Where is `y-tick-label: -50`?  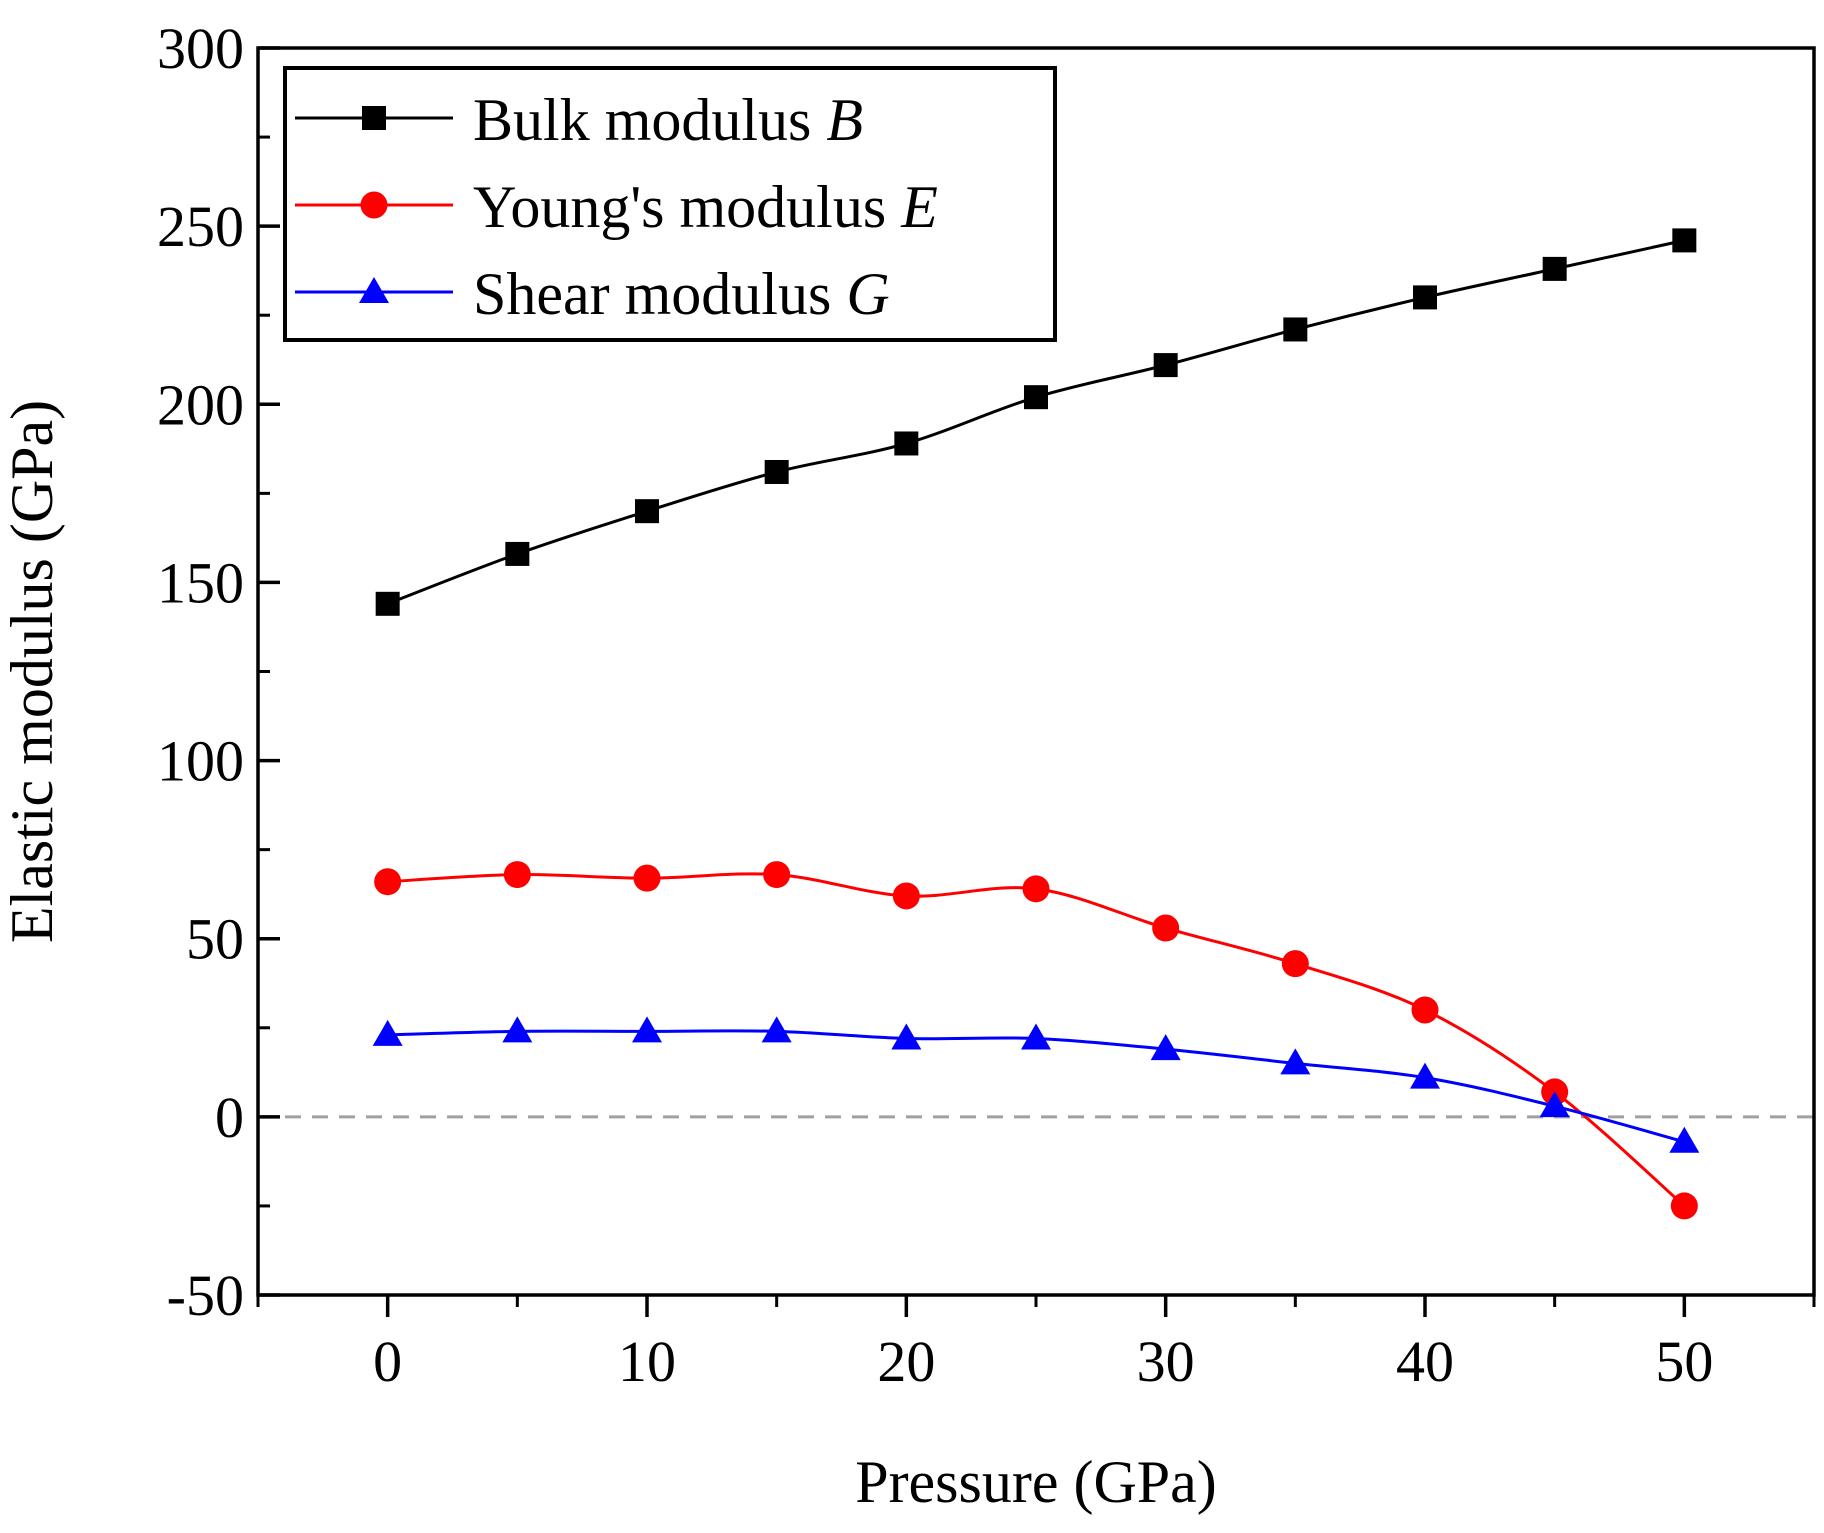 y-tick-label: -50 is located at coordinates (205, 1295).